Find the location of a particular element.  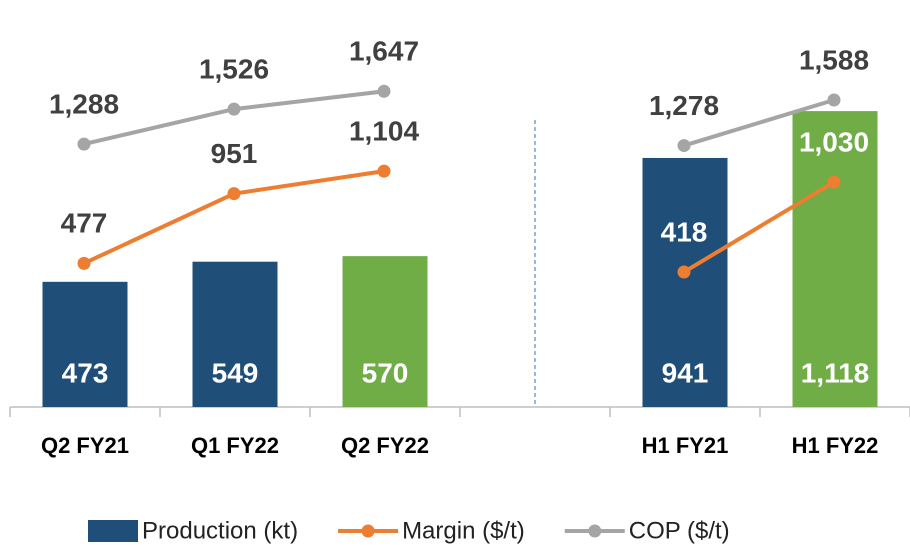

bar-label: 473 is located at coordinates (85, 372).